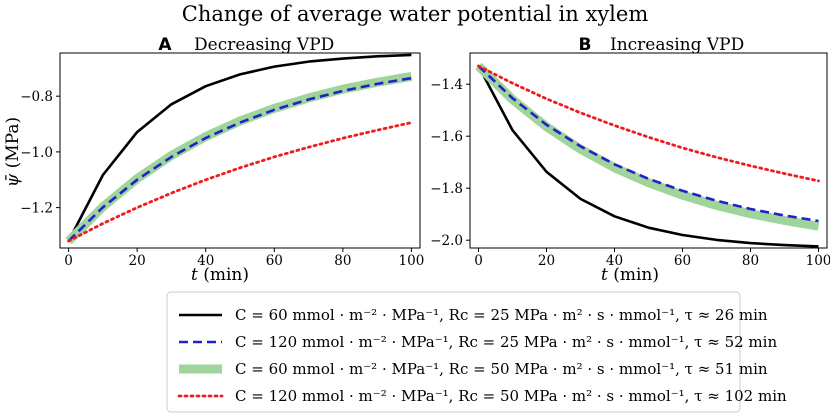 Image resolution: width=830 pixels, height=417 pixels. Describe the element at coordinates (614, 261) in the screenshot. I see `panel-b-xtick-label: 40` at that location.